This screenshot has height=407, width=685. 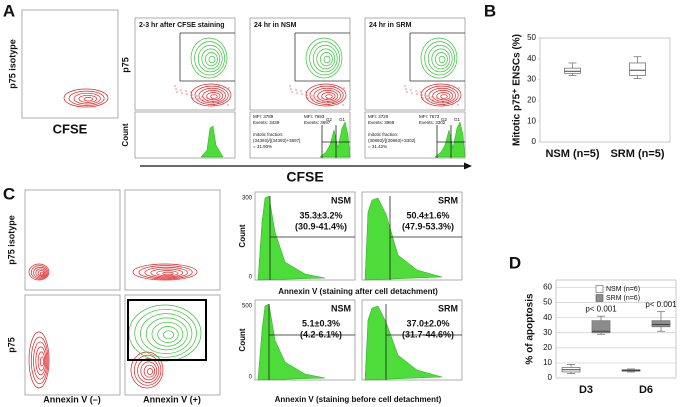 I want to click on panel-label: C, so click(x=9, y=193).